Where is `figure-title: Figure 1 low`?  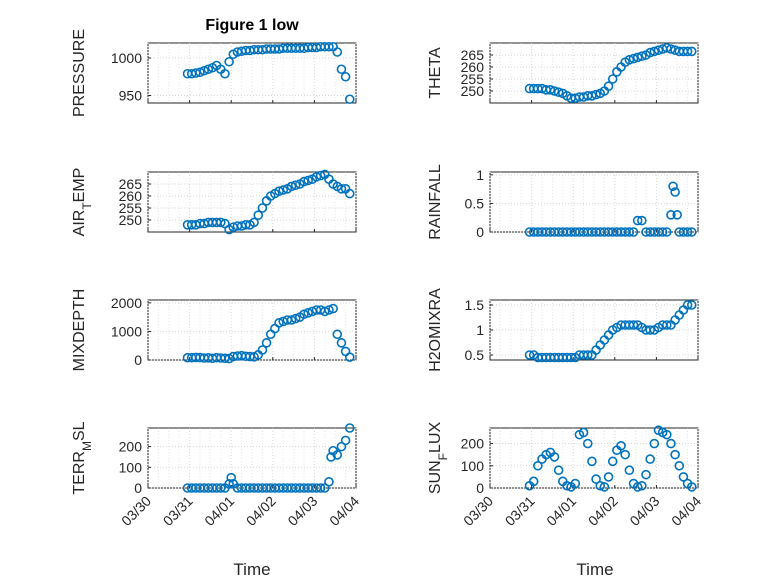
figure-title: Figure 1 low is located at coordinates (252, 25).